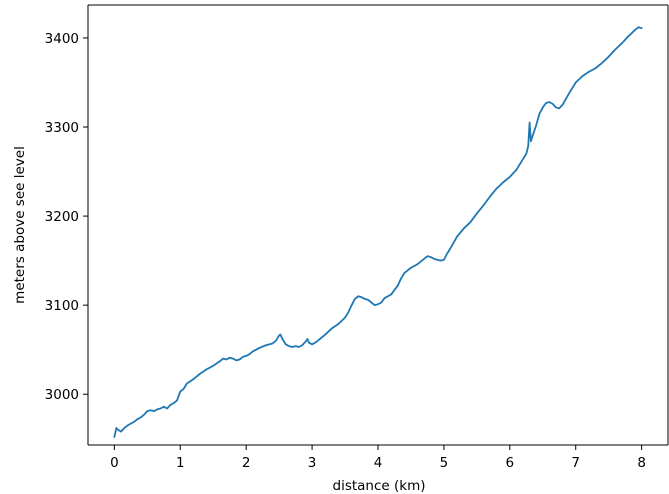 The width and height of the screenshot is (669, 494). I want to click on x-tick-label: 4, so click(378, 463).